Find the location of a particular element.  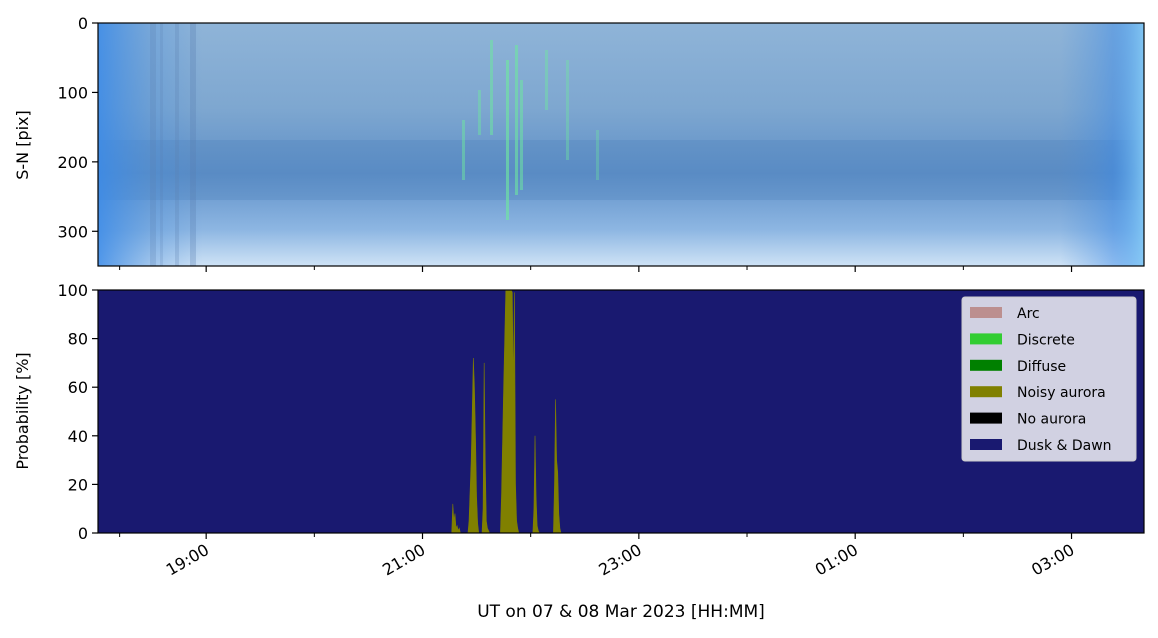

x-tick-label: 21:00 is located at coordinates (403, 560).